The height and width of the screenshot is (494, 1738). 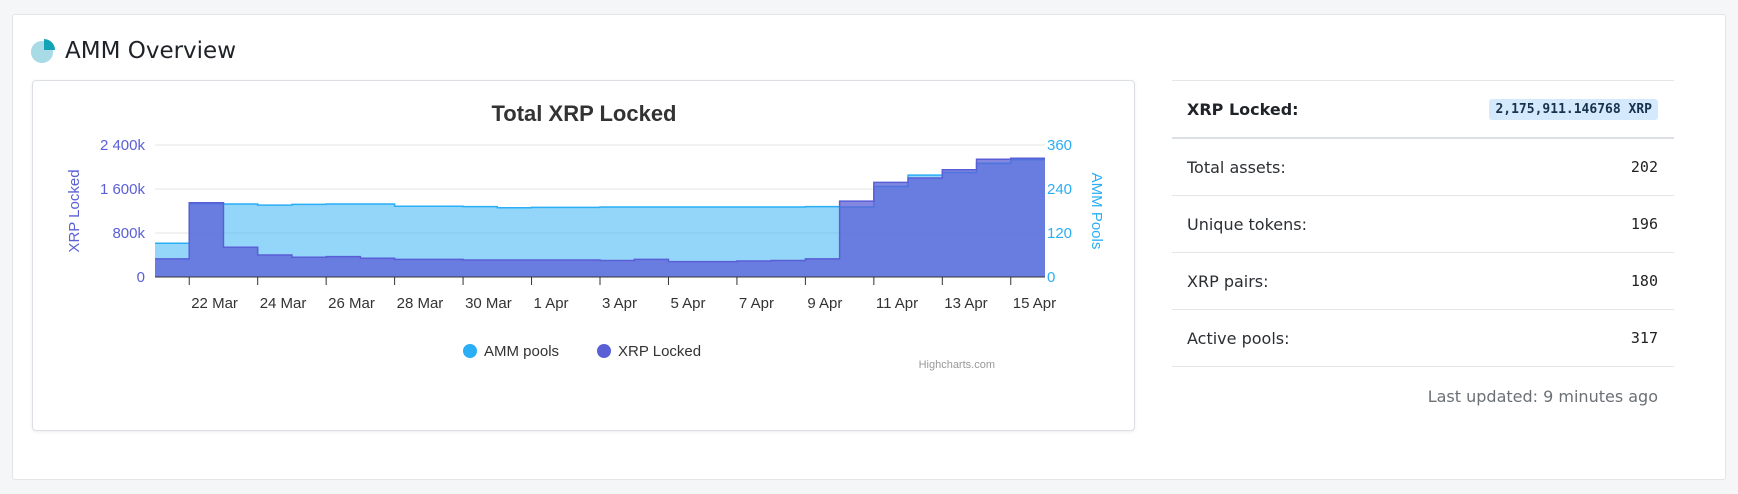 What do you see at coordinates (551, 303) in the screenshot?
I see `x-tick-label: 1 Apr` at bounding box center [551, 303].